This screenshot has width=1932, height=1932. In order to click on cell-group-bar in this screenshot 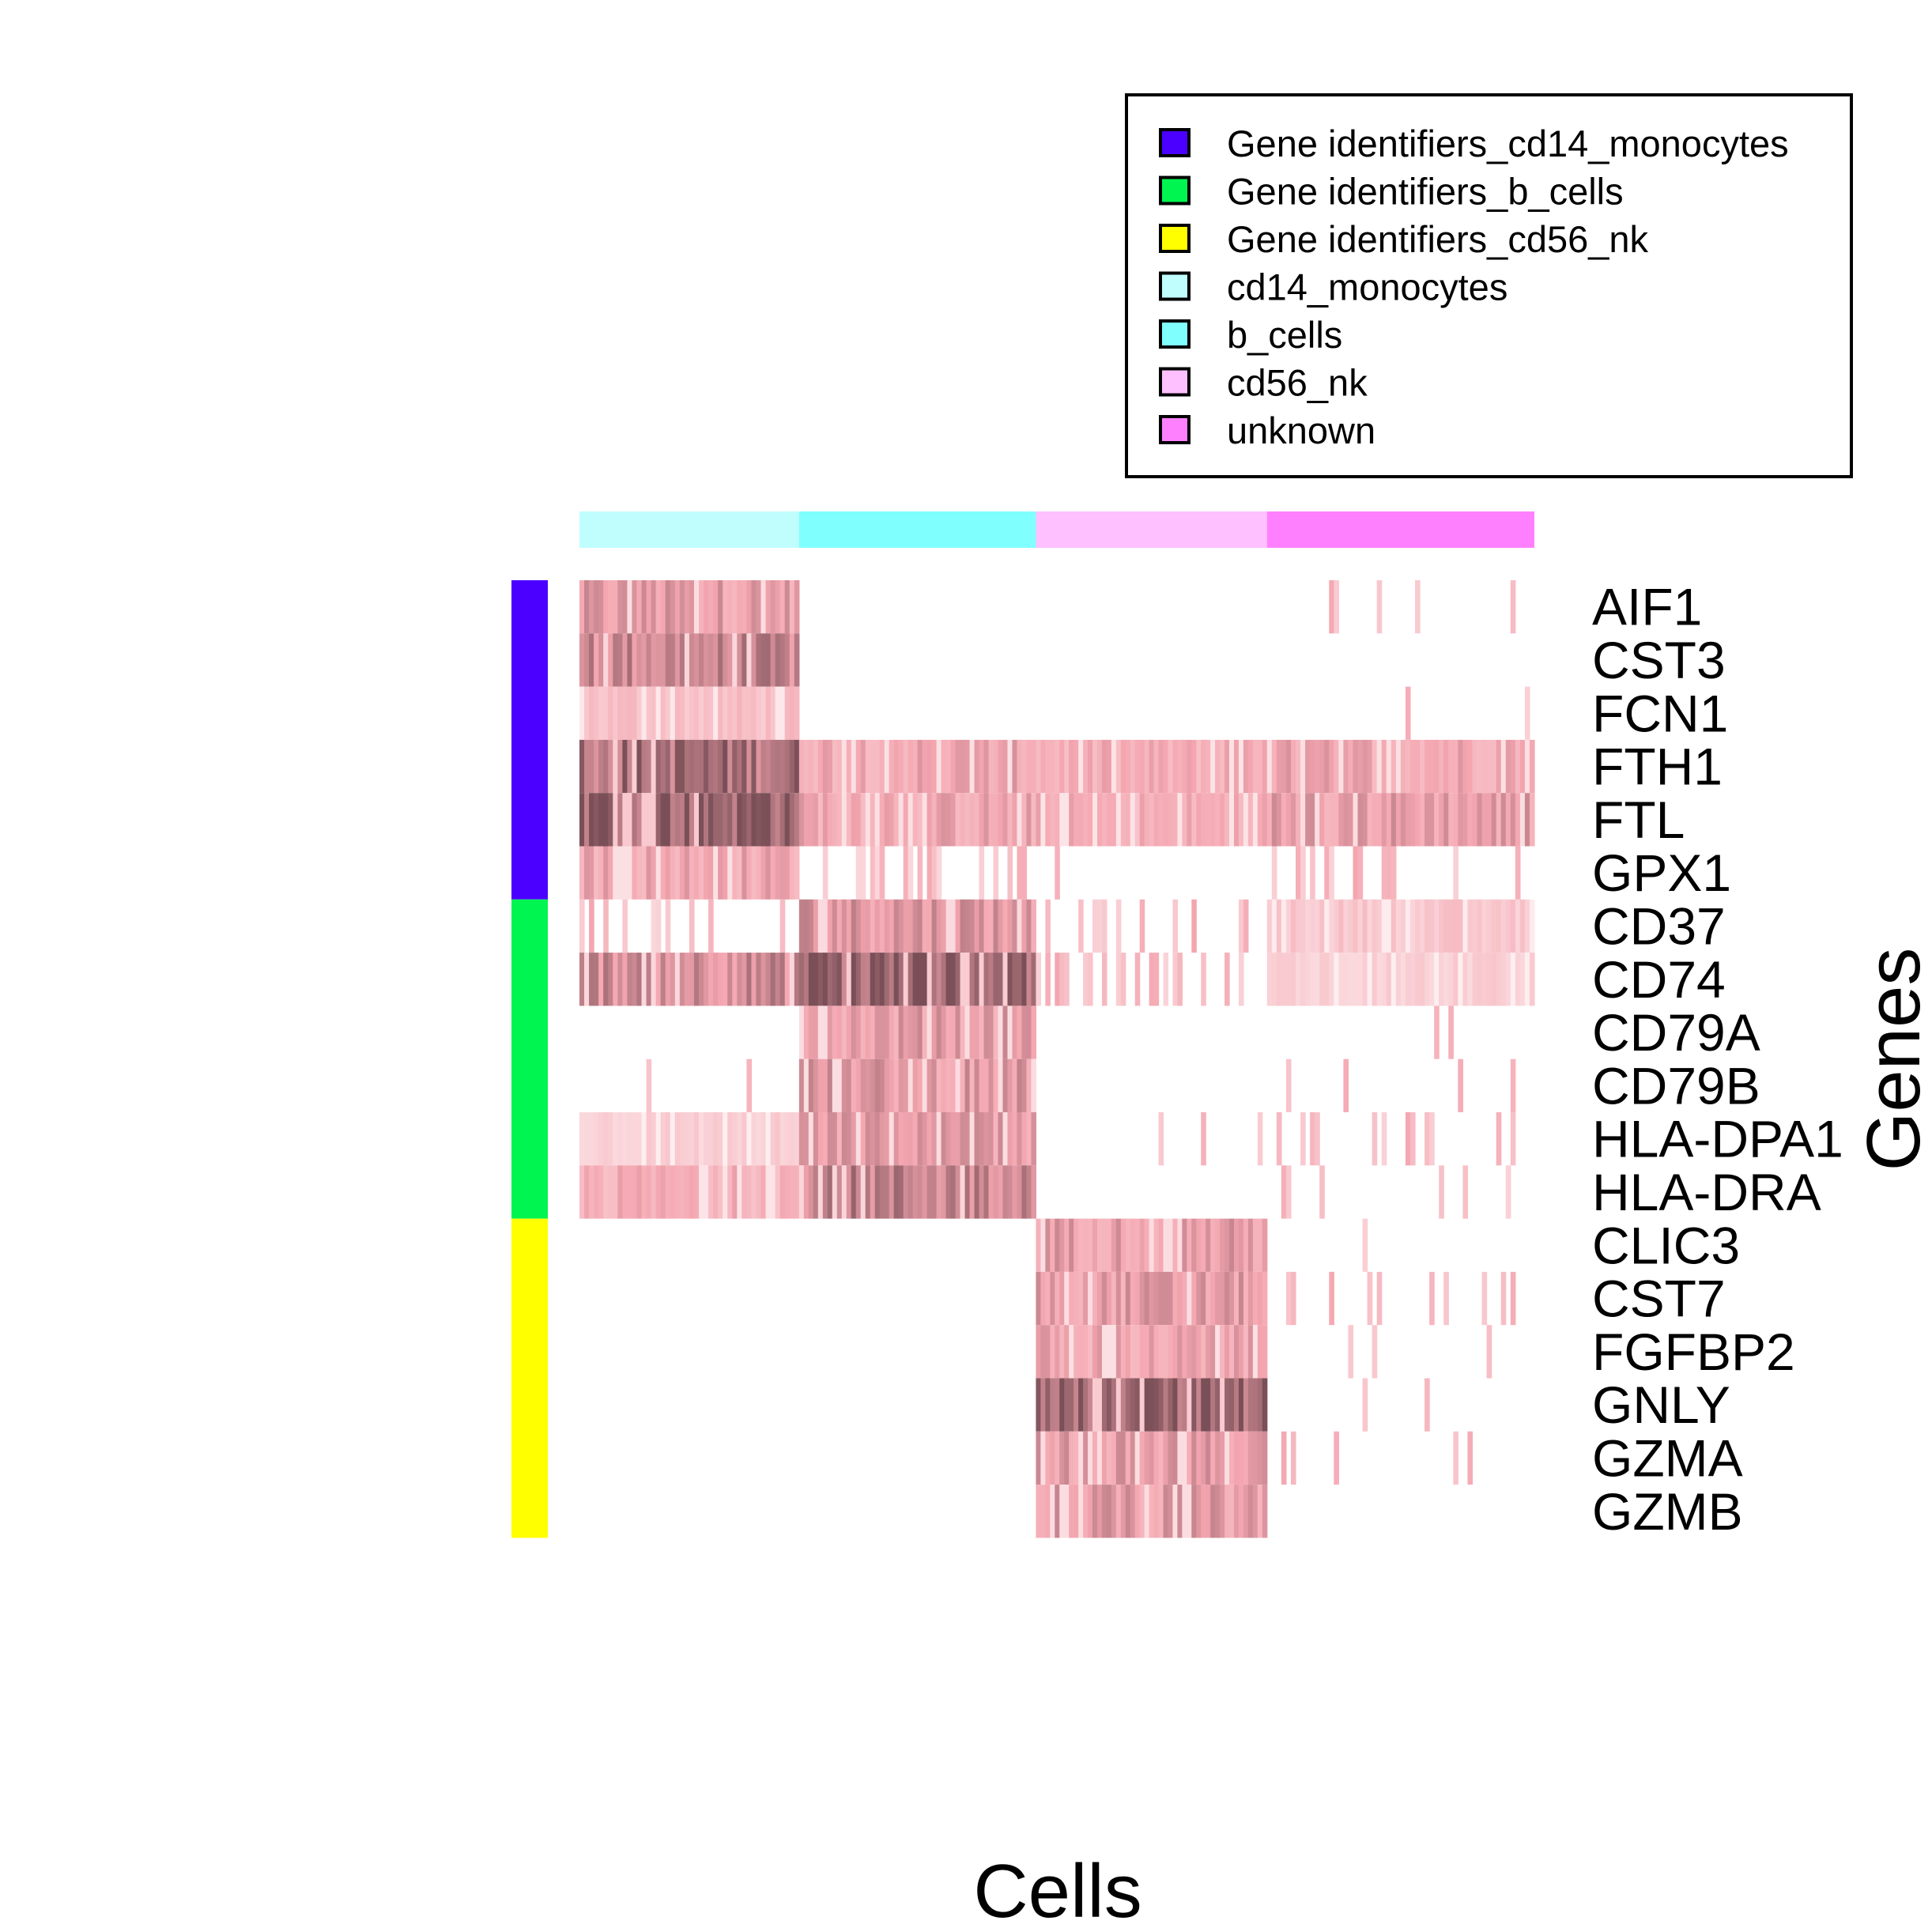, I will do `click(1056, 529)`.